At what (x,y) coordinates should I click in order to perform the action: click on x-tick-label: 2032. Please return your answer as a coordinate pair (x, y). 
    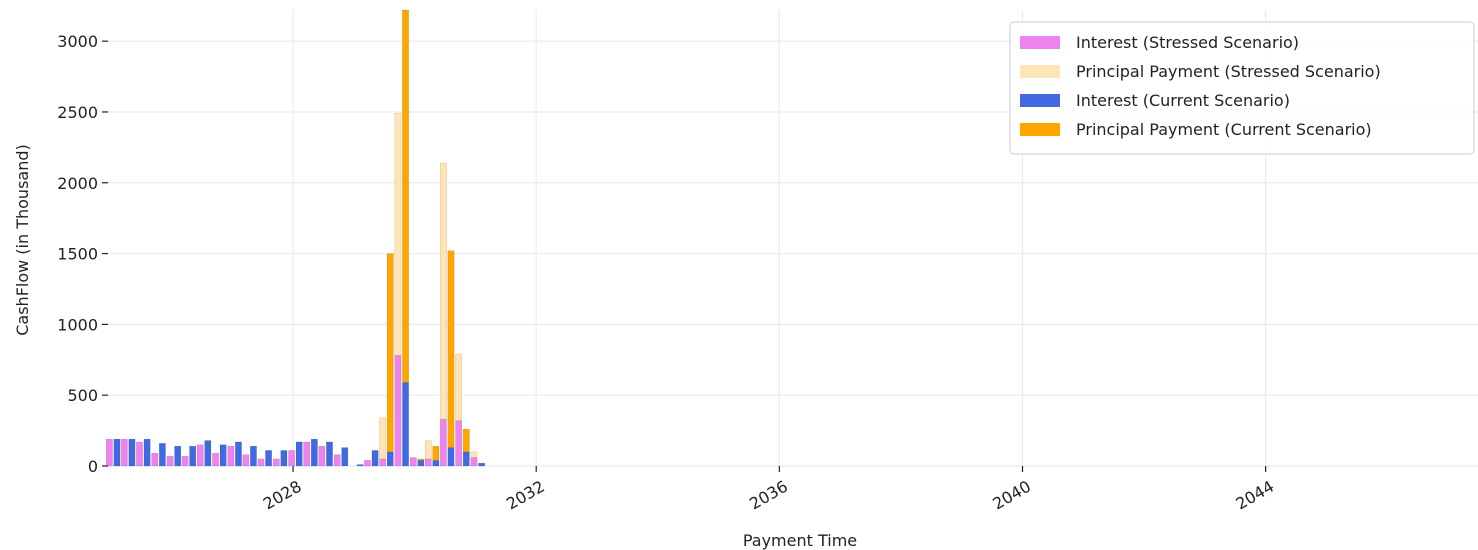
    Looking at the image, I should click on (525, 495).